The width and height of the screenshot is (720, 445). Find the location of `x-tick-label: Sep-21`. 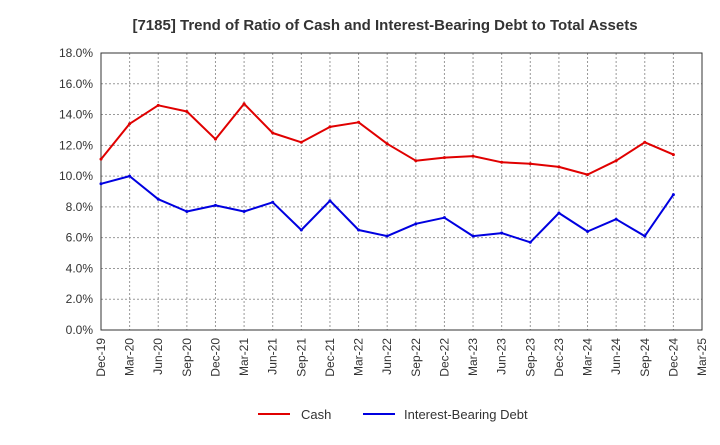

x-tick-label: Sep-21 is located at coordinates (301, 357).